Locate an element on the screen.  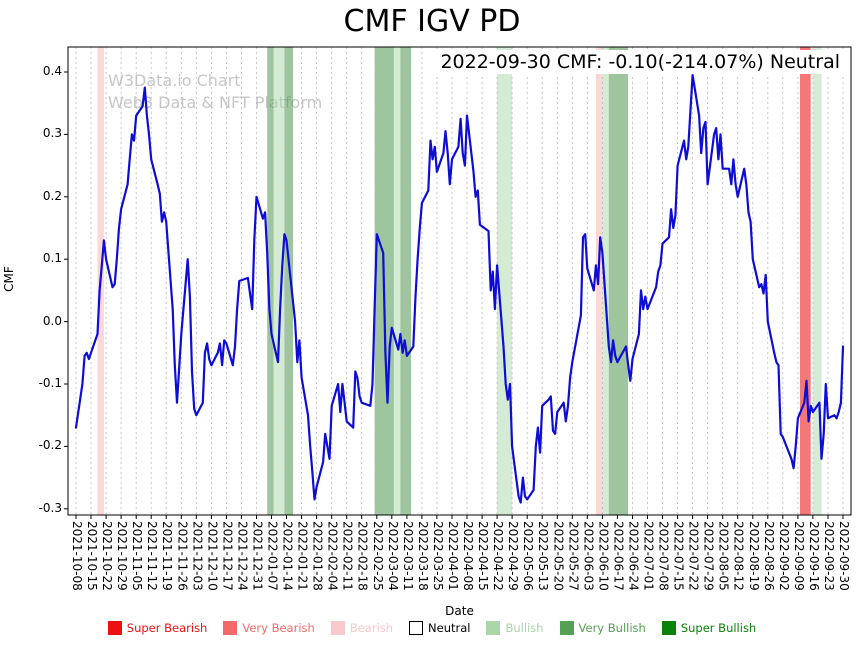
legend-label: Bullish is located at coordinates (524, 628).